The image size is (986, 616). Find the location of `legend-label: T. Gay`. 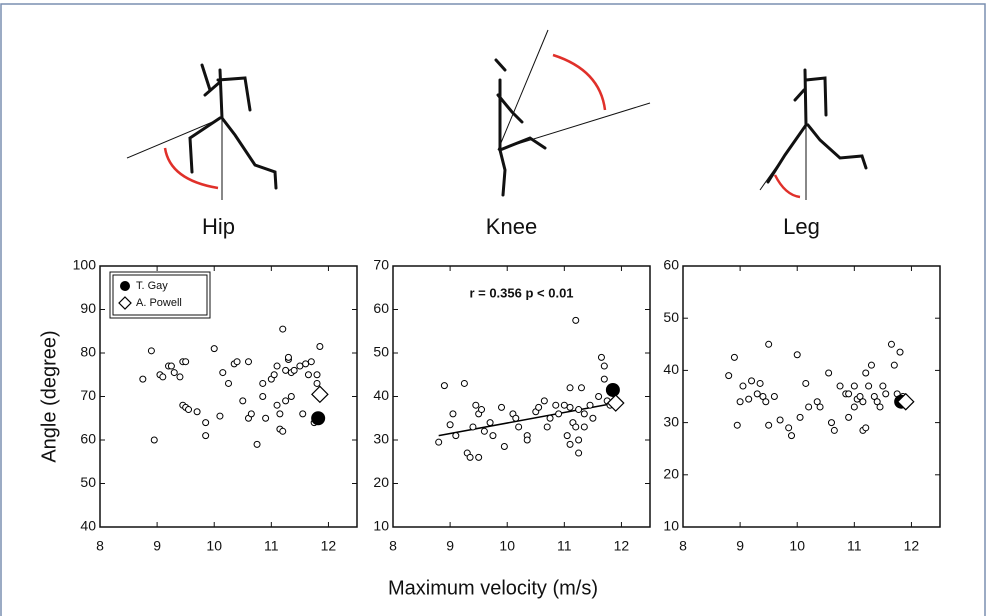

legend-label: T. Gay is located at coordinates (152, 286).